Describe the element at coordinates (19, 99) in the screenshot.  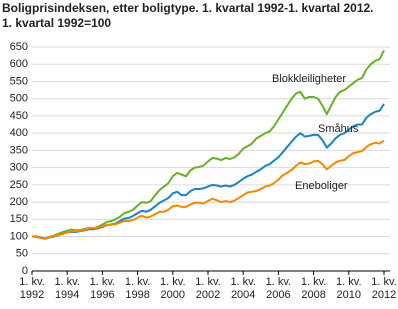
I see `y-tick-label: 500` at that location.